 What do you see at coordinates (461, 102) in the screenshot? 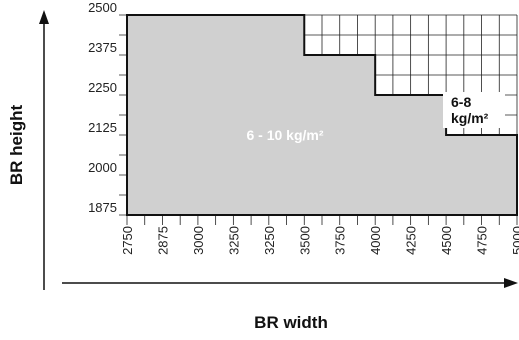
I see `zone-label-secondary-line1: 6-8` at bounding box center [461, 102].